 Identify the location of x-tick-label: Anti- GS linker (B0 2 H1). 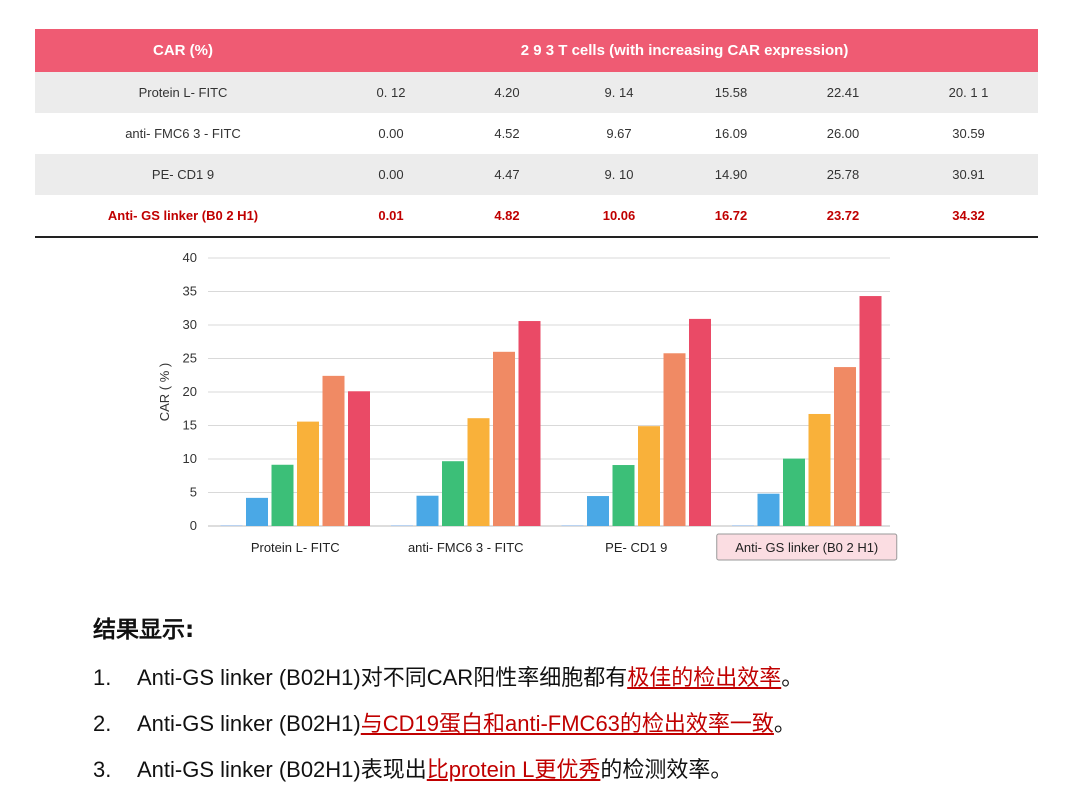
(806, 547).